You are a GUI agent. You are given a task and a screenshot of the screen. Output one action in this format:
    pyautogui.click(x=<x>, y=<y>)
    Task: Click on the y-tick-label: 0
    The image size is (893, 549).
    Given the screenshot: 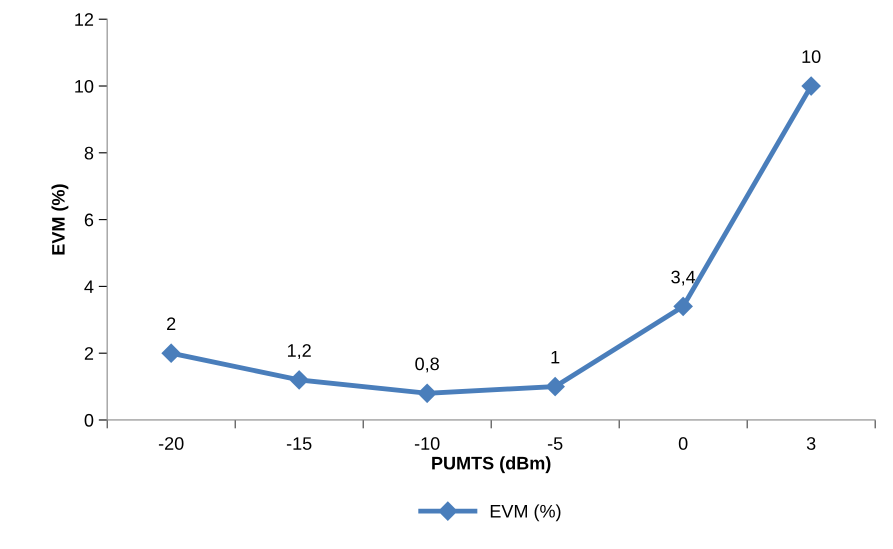 What is the action you would take?
    pyautogui.click(x=89, y=420)
    